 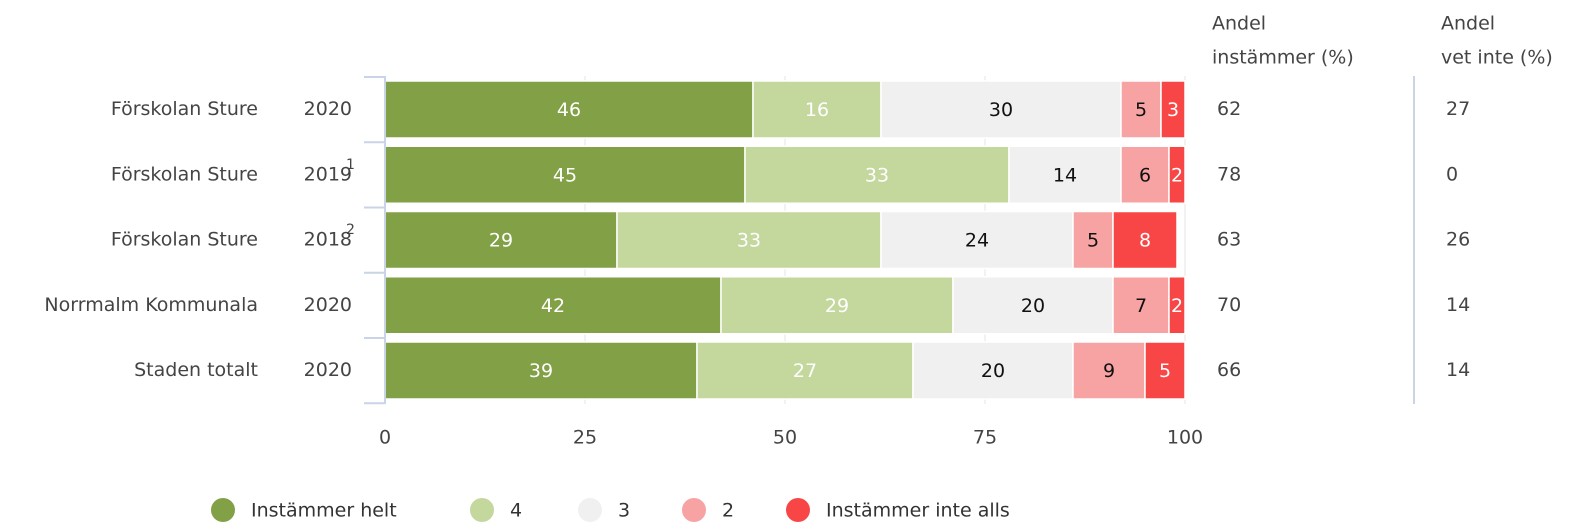 I want to click on bar-value-label: 39, so click(x=541, y=371).